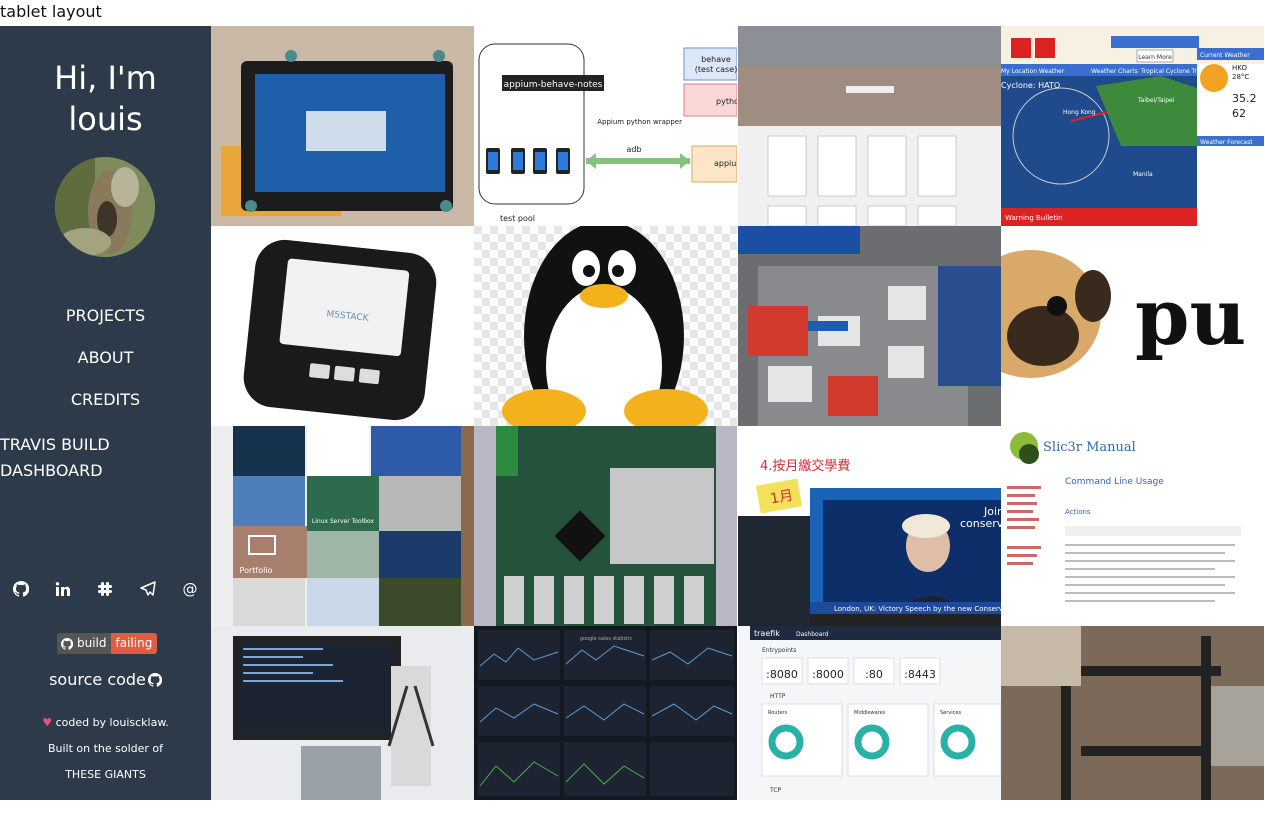 Image resolution: width=1265 pixels, height=826 pixels. What do you see at coordinates (767, 633) in the screenshot?
I see `traefik-title: traefik` at bounding box center [767, 633].